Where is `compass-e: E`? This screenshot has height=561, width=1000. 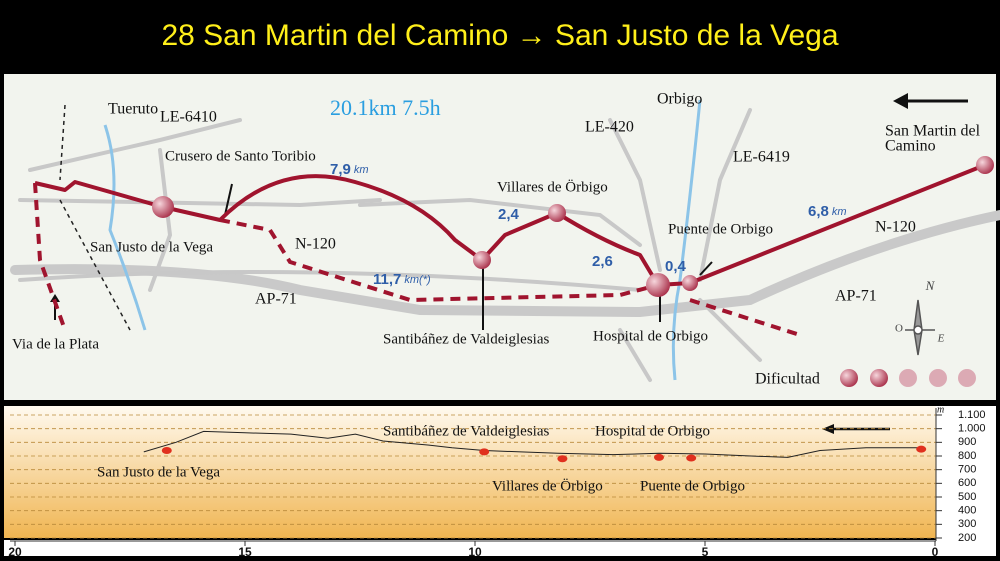 compass-e: E is located at coordinates (941, 339).